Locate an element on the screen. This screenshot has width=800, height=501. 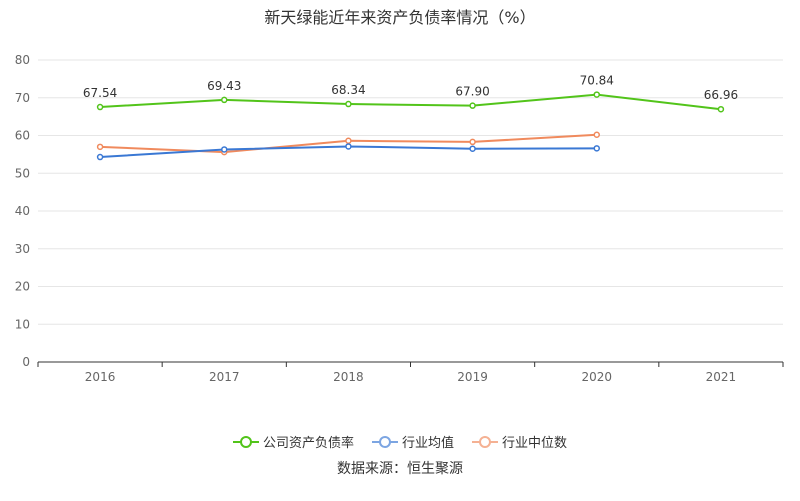
y-tick-label: 30 is located at coordinates (22, 249).